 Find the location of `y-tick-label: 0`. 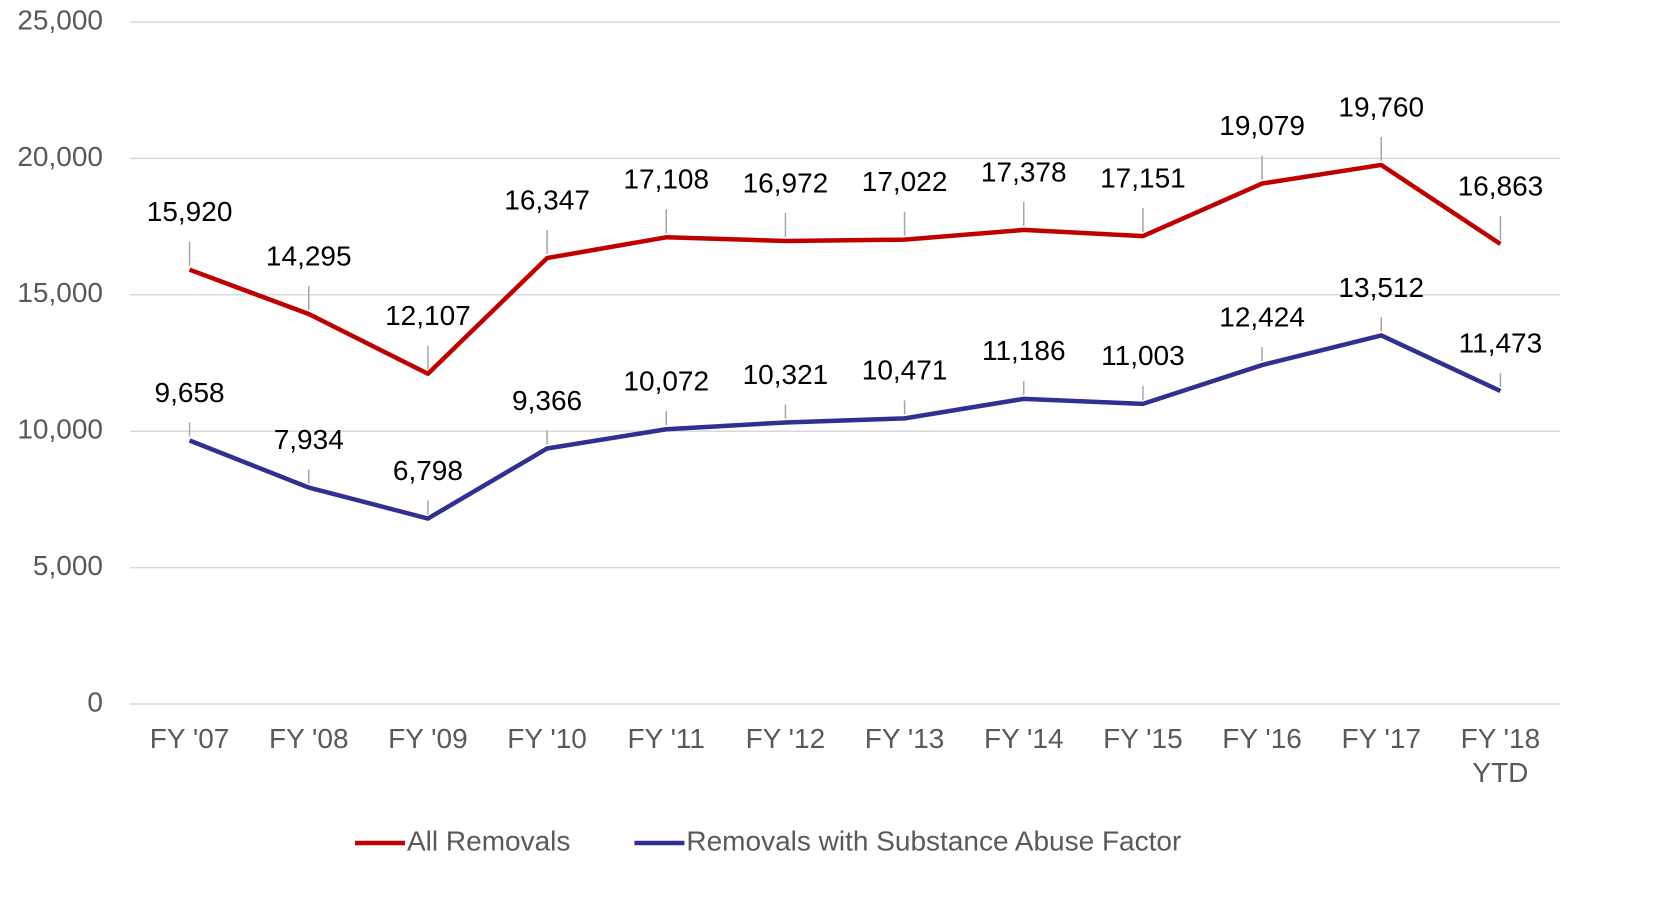

y-tick-label: 0 is located at coordinates (95, 701).